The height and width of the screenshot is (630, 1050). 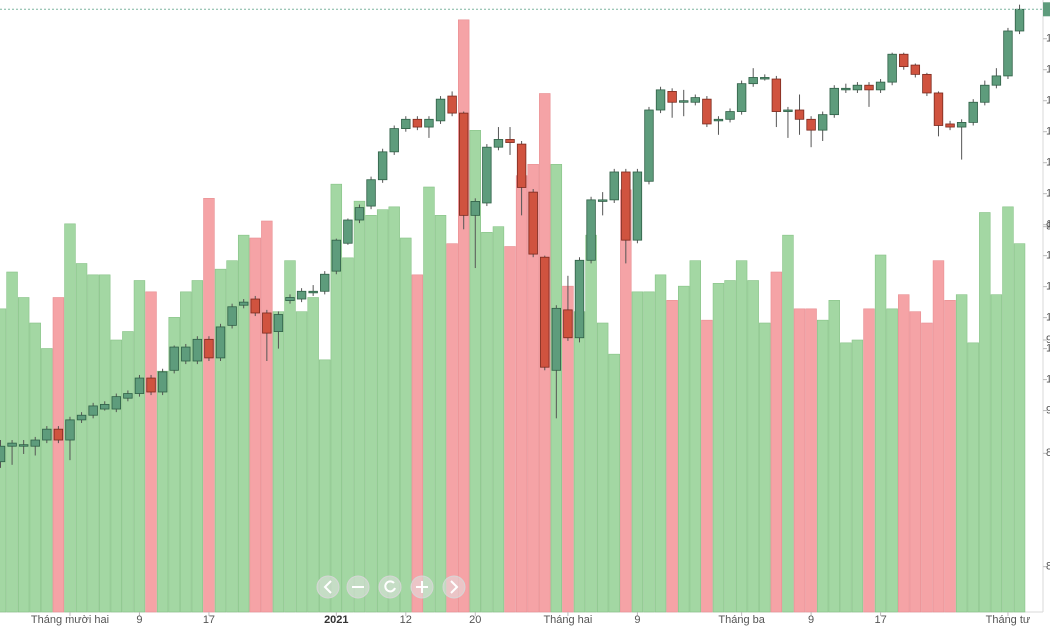 What do you see at coordinates (336, 620) in the screenshot?
I see `x-tick-label: 2021` at bounding box center [336, 620].